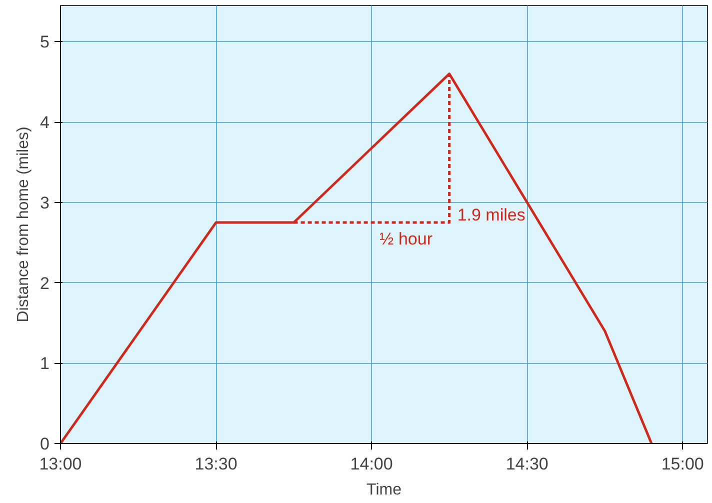 The height and width of the screenshot is (503, 712). Describe the element at coordinates (45, 283) in the screenshot. I see `y-tick-label: 2` at that location.